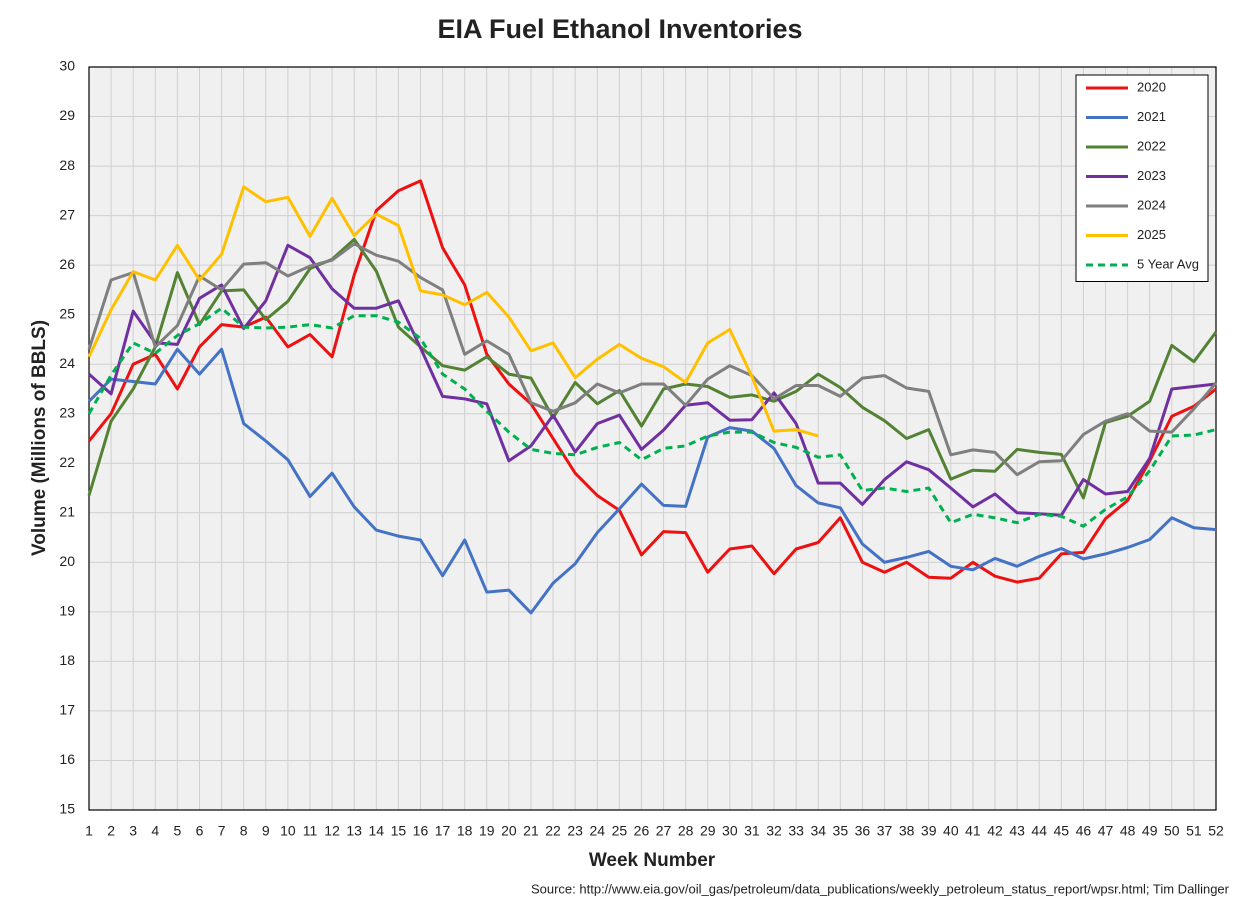  Describe the element at coordinates (995, 831) in the screenshot. I see `x-tick-label: 42` at that location.